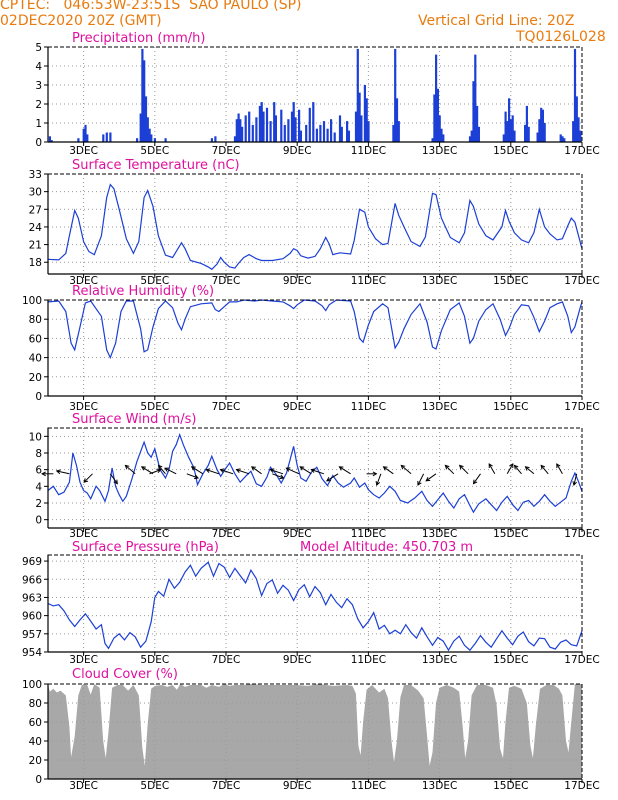 Image resolution: width=618 pixels, height=800 pixels. Describe the element at coordinates (315, 603) in the screenshot. I see `pres-frame` at that location.